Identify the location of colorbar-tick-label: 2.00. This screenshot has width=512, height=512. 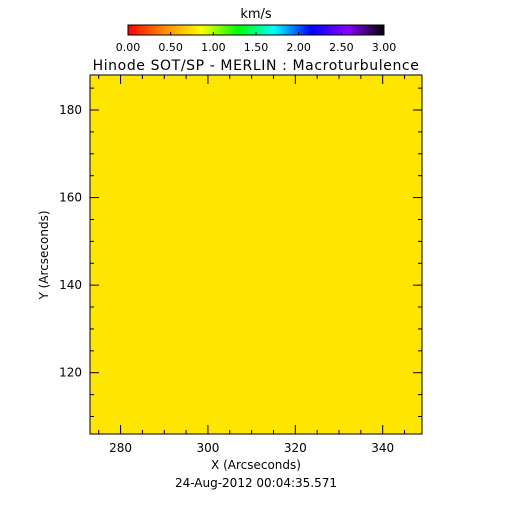
(298, 47).